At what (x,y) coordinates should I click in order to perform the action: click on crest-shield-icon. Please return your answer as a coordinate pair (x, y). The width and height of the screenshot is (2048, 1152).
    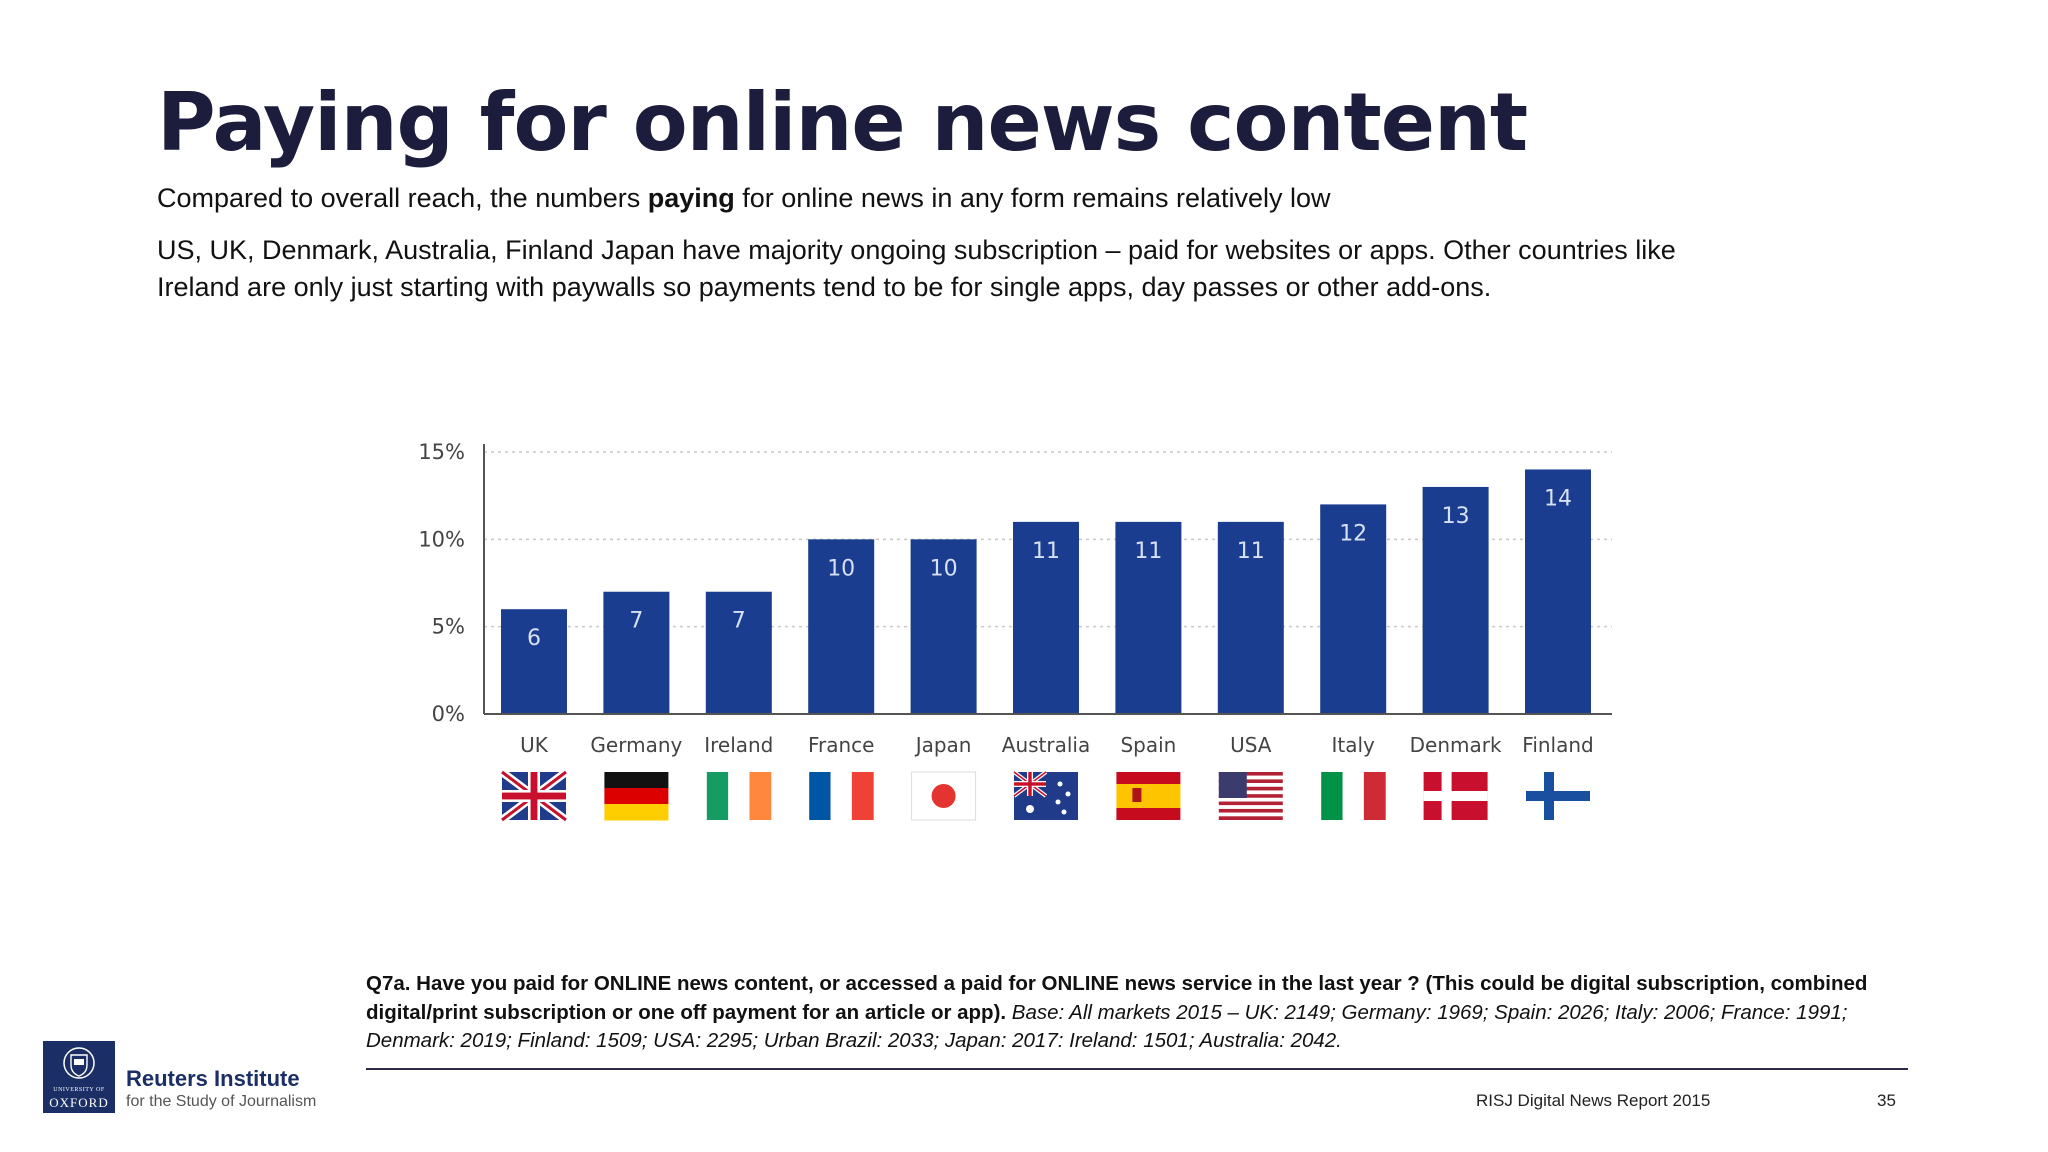
    Looking at the image, I should click on (79, 1063).